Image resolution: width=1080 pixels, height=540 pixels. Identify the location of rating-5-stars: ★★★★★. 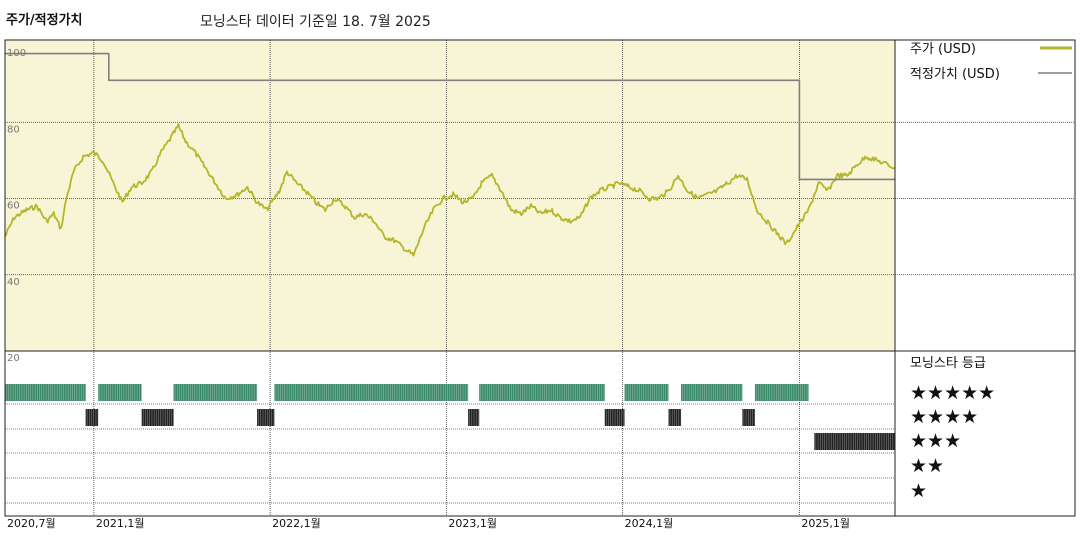
(952, 393).